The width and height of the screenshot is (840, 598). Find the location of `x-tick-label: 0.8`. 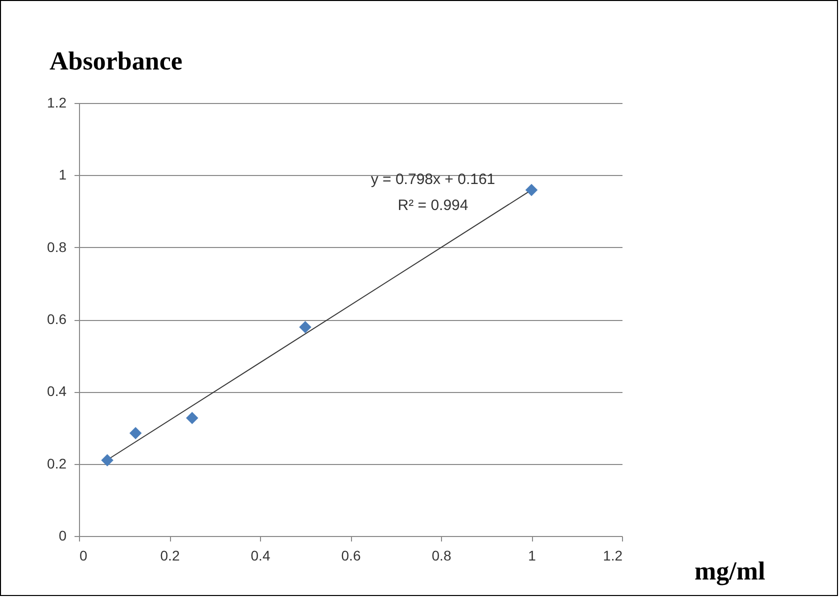

x-tick-label: 0.8 is located at coordinates (442, 556).